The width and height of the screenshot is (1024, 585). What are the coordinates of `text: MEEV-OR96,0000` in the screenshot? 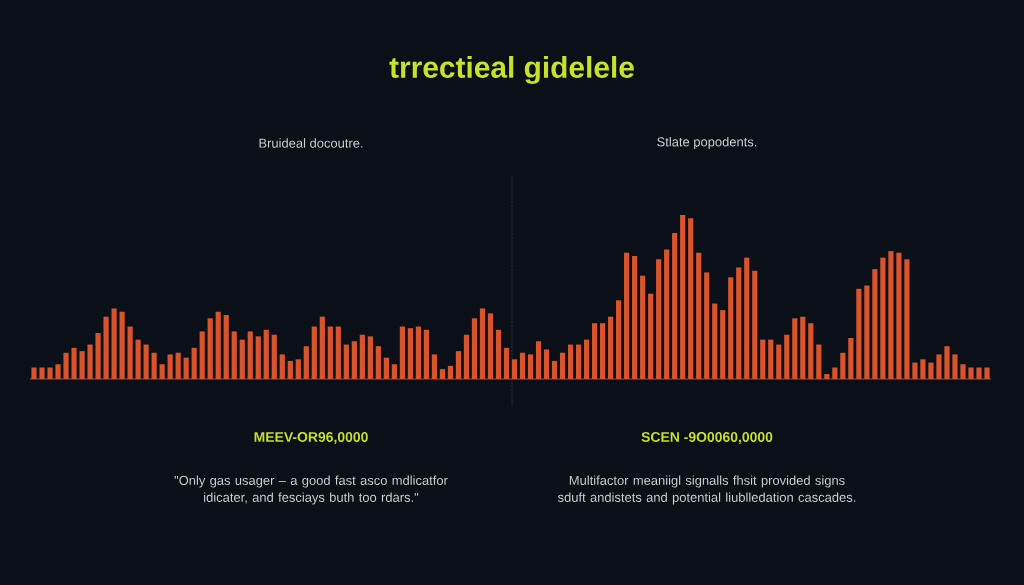 It's located at (311, 438).